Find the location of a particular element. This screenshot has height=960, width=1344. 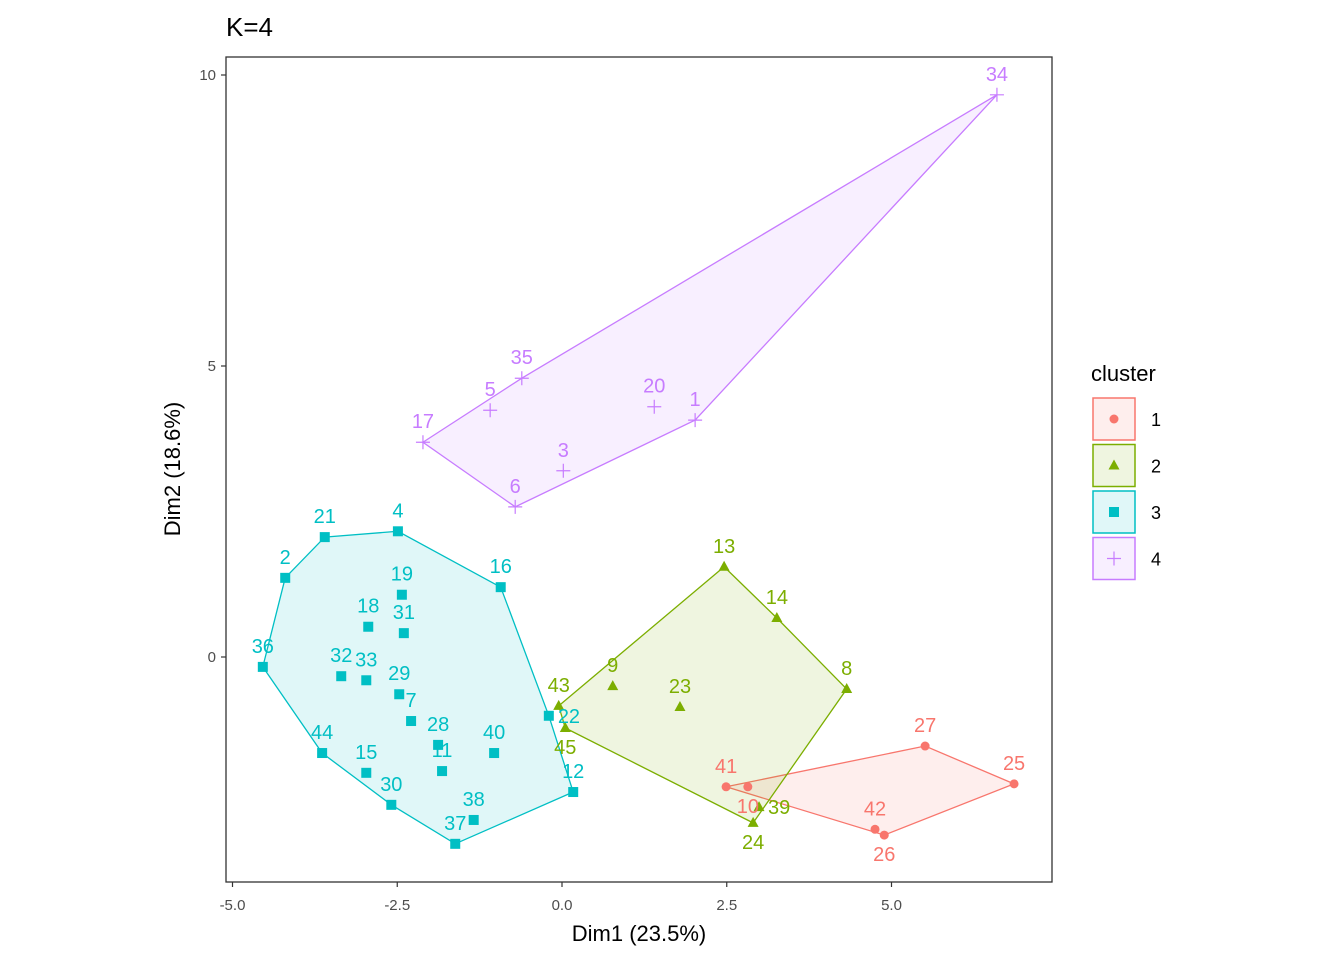

point-label-36: 36 is located at coordinates (263, 647).